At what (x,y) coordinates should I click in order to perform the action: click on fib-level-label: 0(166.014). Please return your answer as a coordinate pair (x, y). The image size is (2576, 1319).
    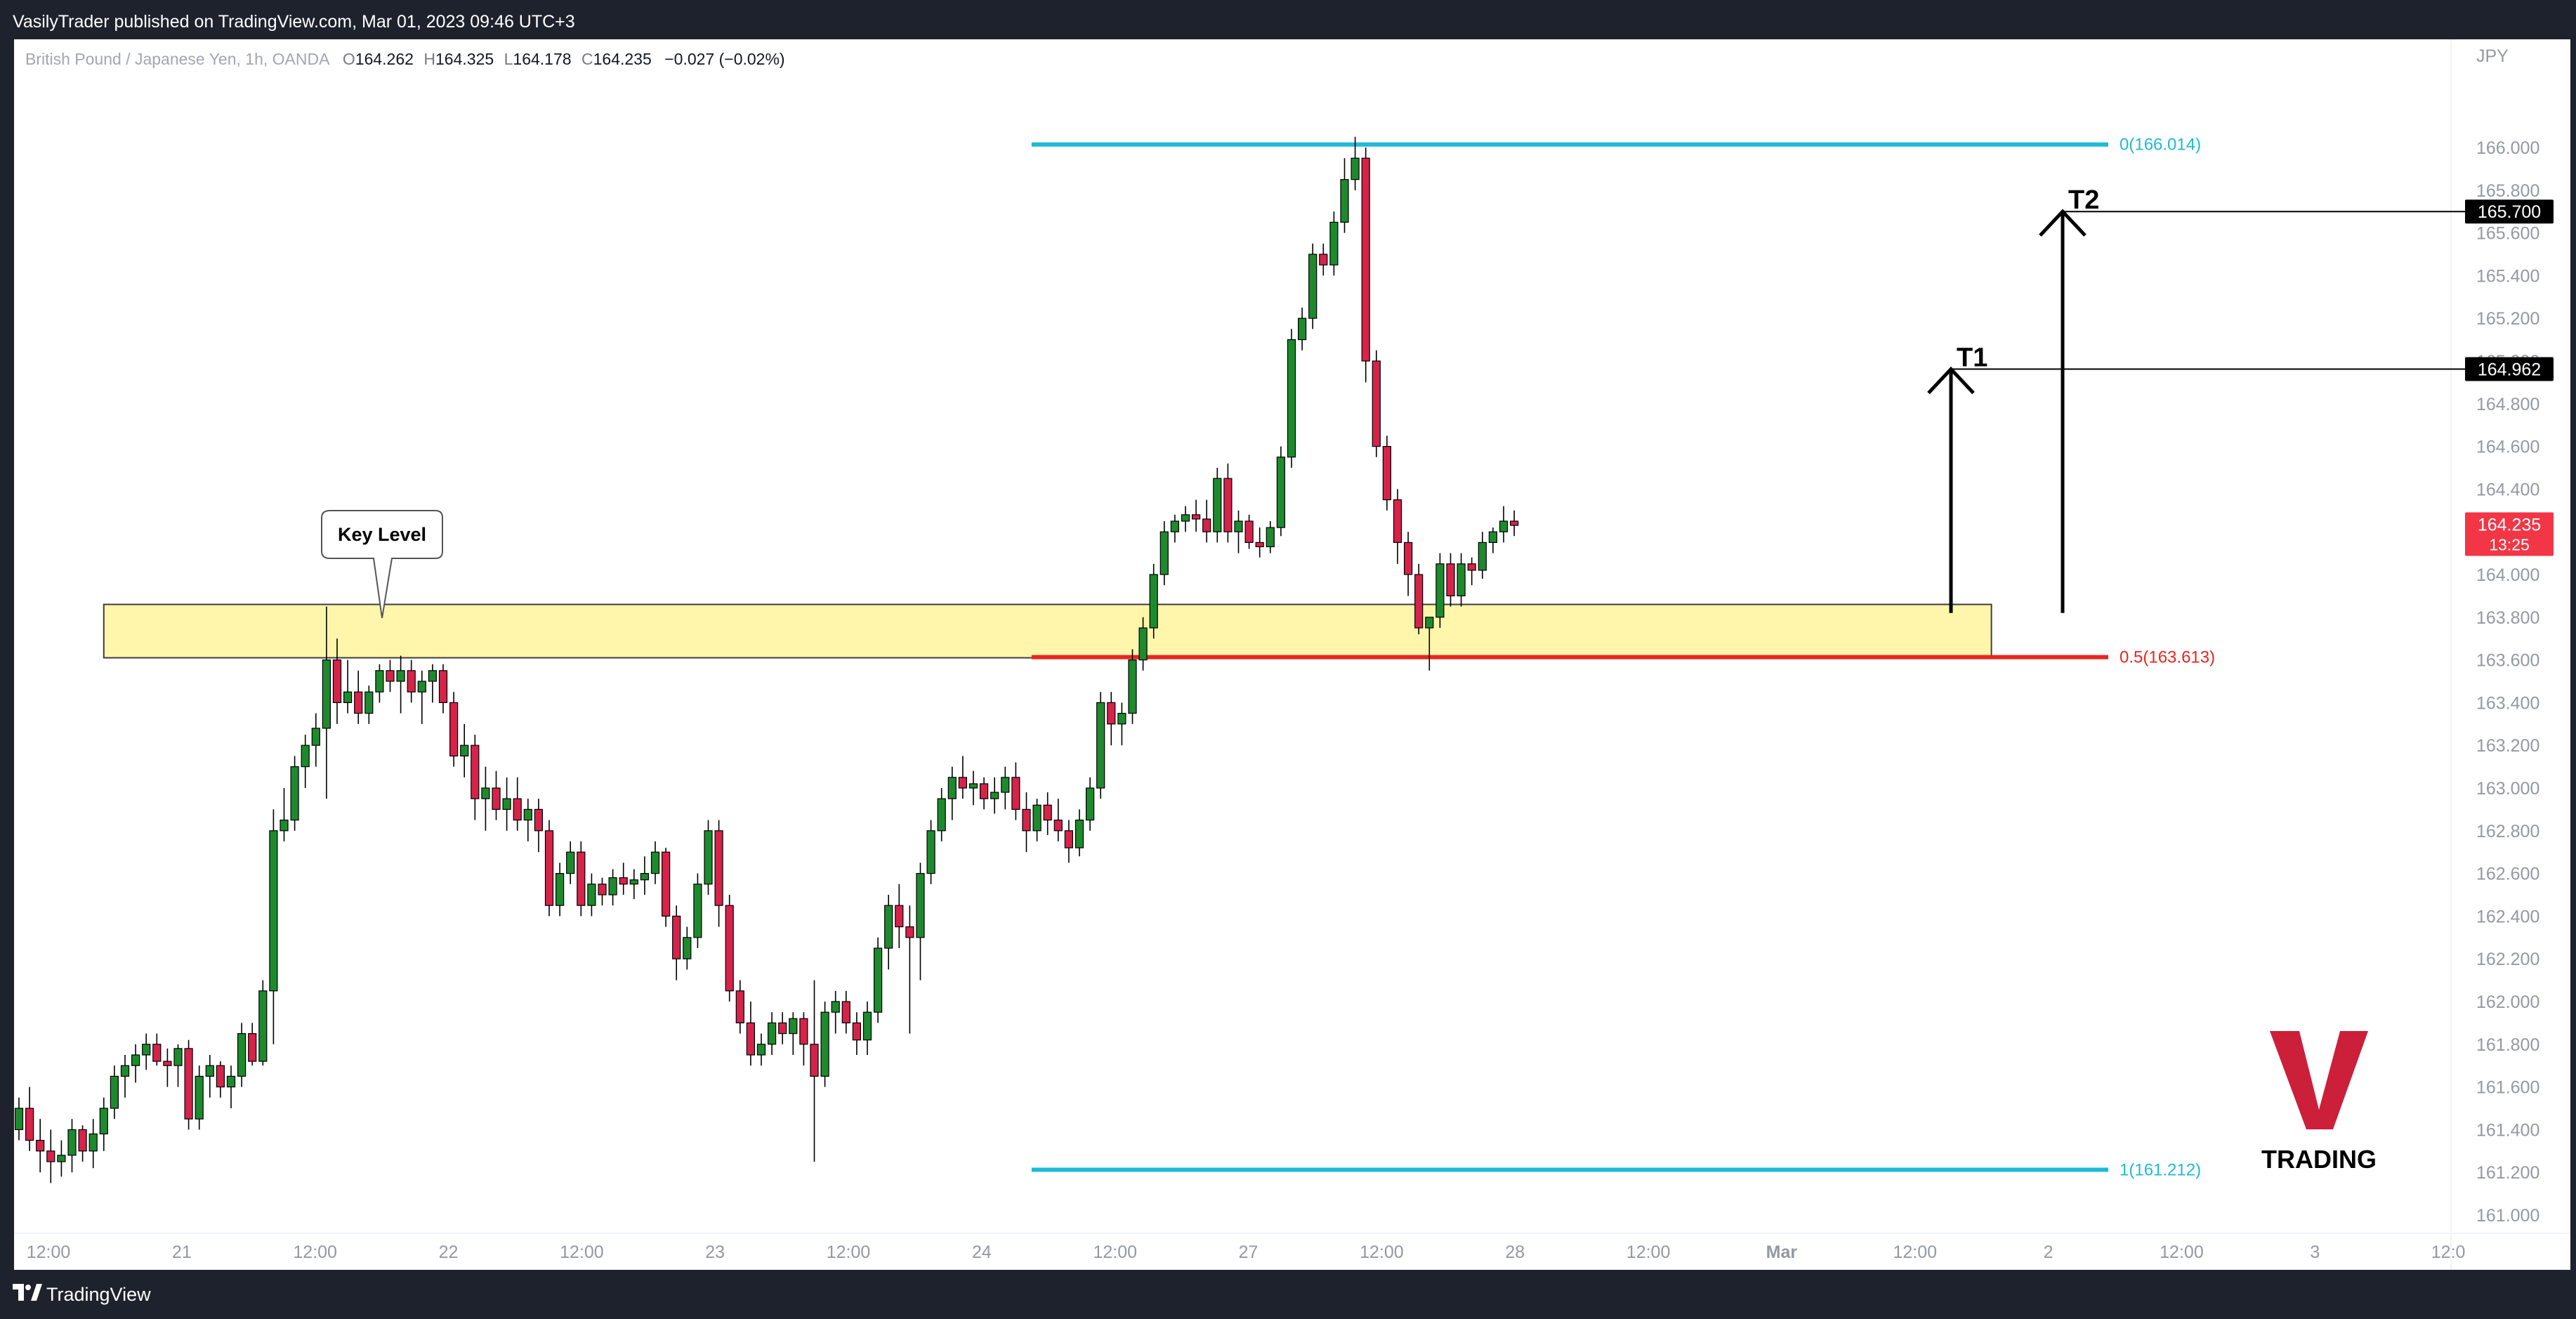
    Looking at the image, I should click on (2160, 145).